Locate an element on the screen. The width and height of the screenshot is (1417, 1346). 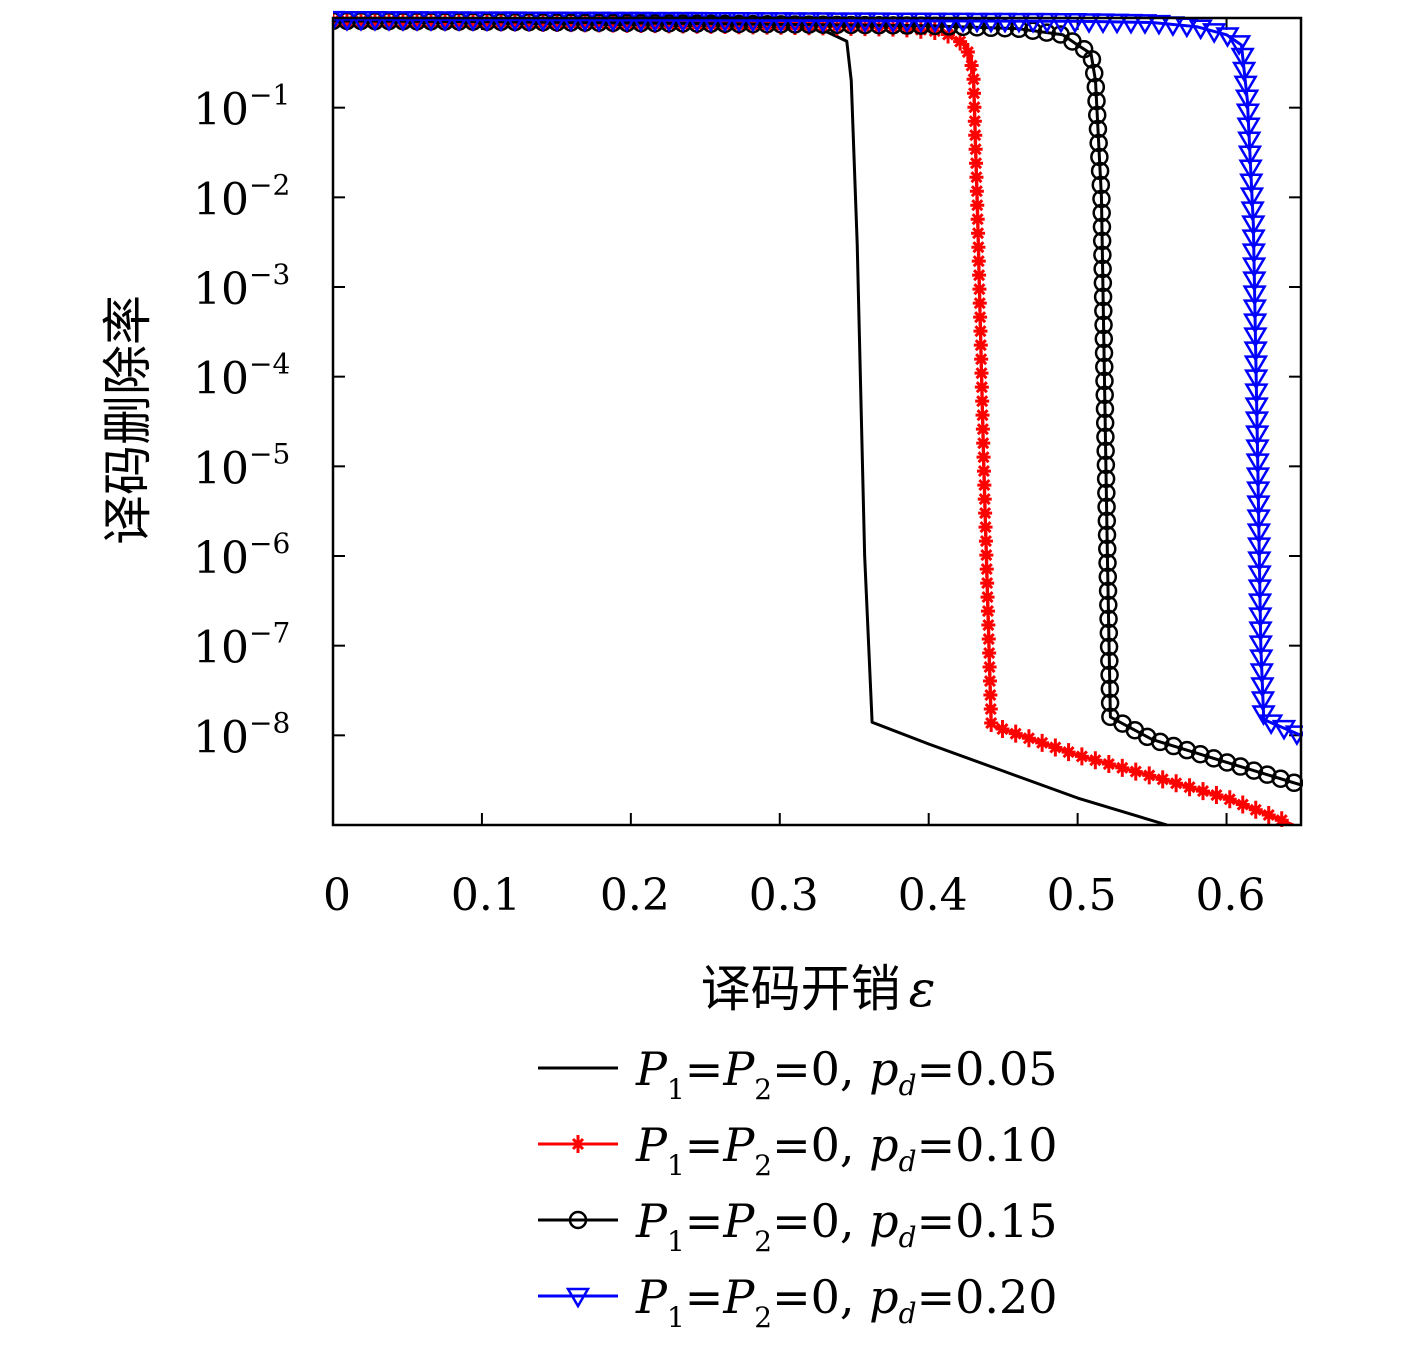
x-axis-symbol: ε is located at coordinates (922, 989).